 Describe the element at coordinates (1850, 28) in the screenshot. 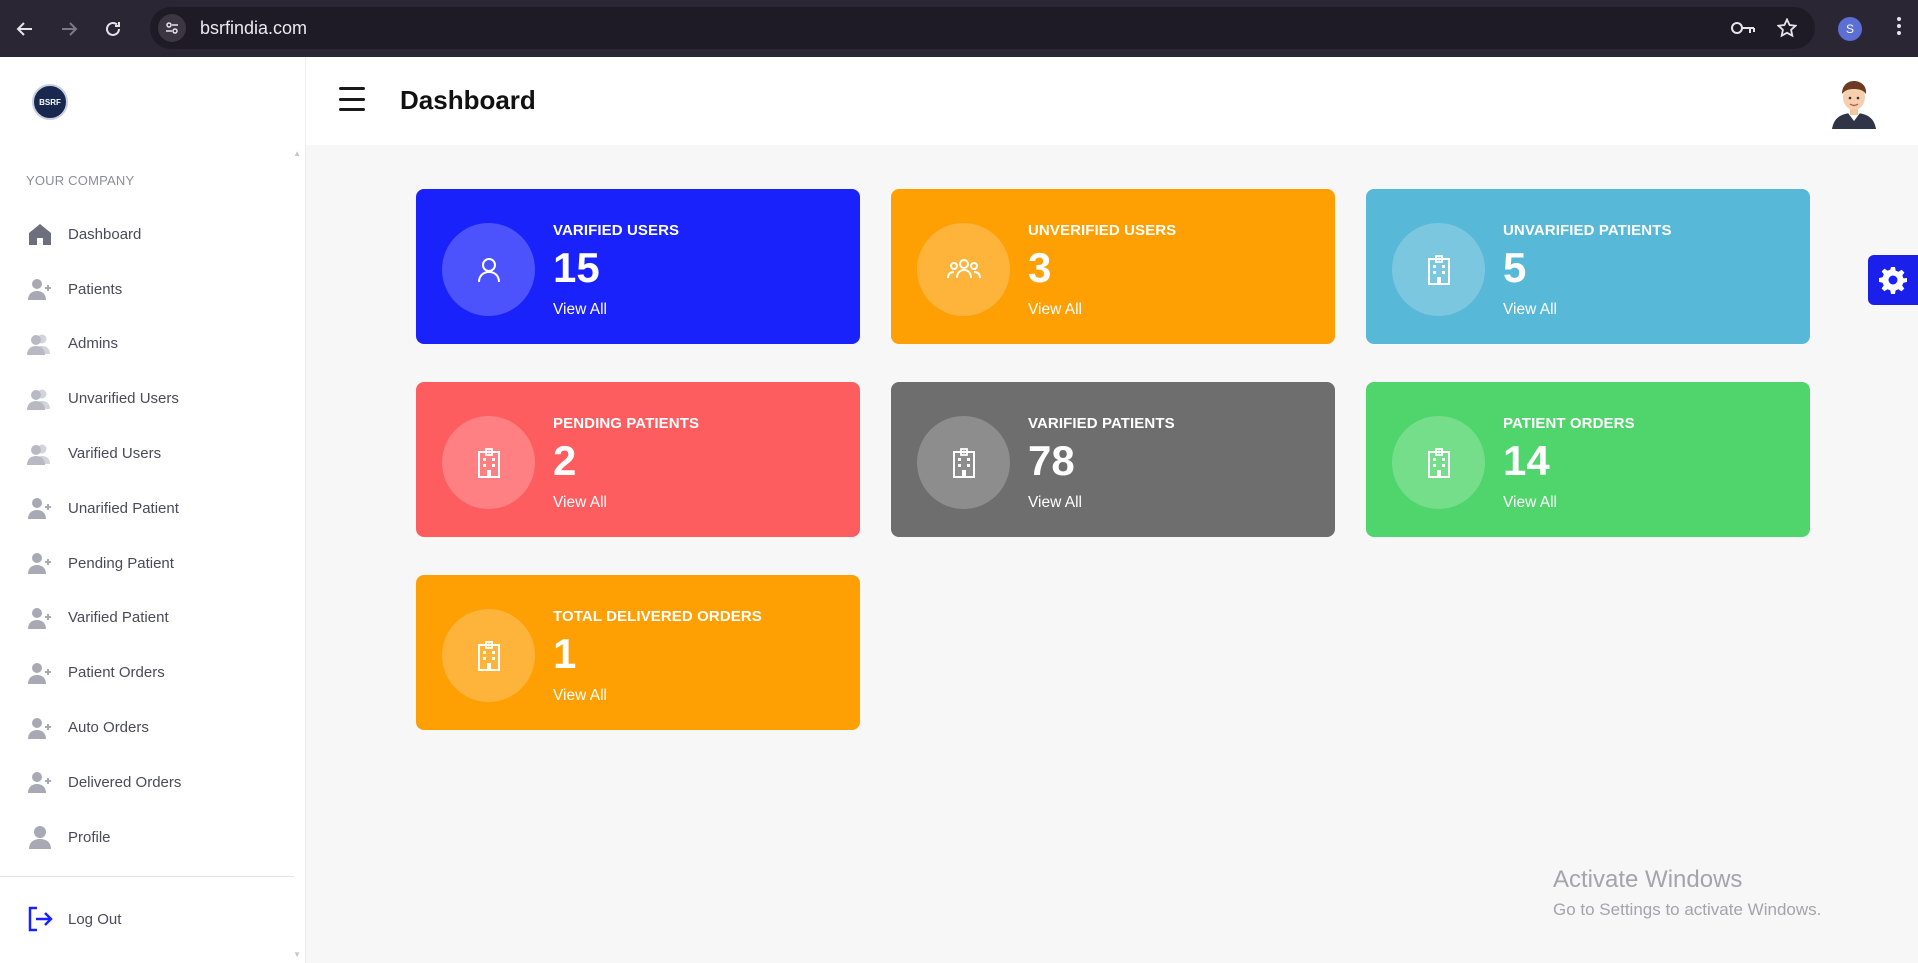

I see `browser-profile-avatar: S` at that location.